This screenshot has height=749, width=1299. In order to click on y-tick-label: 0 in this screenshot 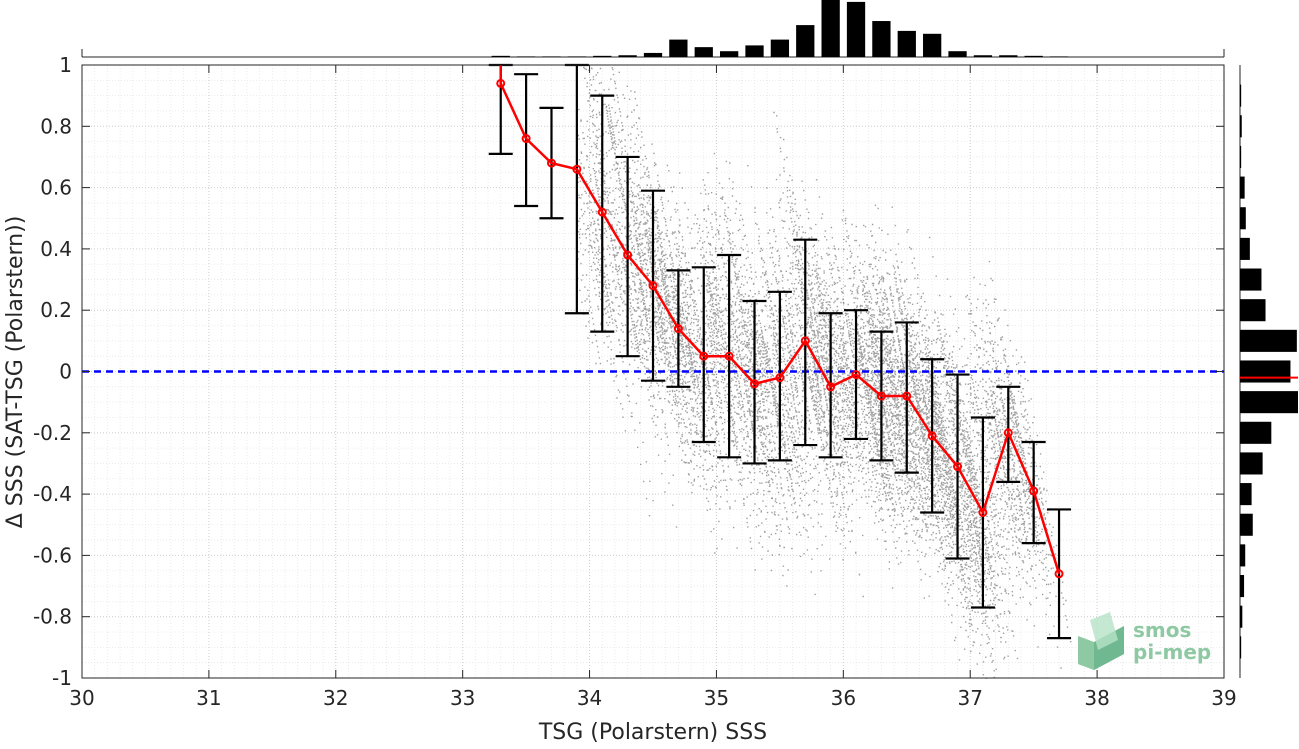, I will do `click(65, 372)`.